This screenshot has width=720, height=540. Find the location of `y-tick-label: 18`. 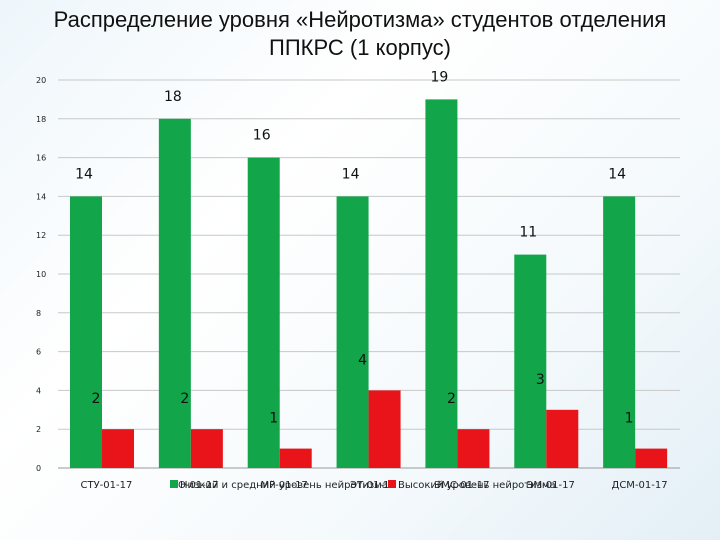

y-tick-label: 18 is located at coordinates (41, 119).